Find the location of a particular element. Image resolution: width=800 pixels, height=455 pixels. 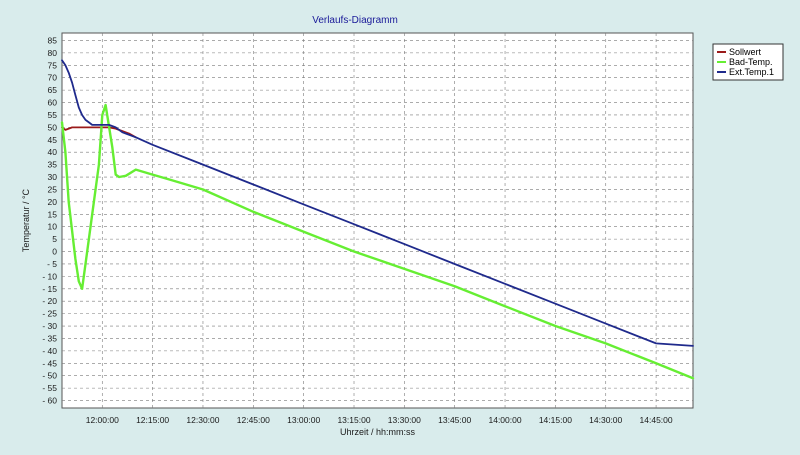

y-tick-label: 20 is located at coordinates (53, 202).